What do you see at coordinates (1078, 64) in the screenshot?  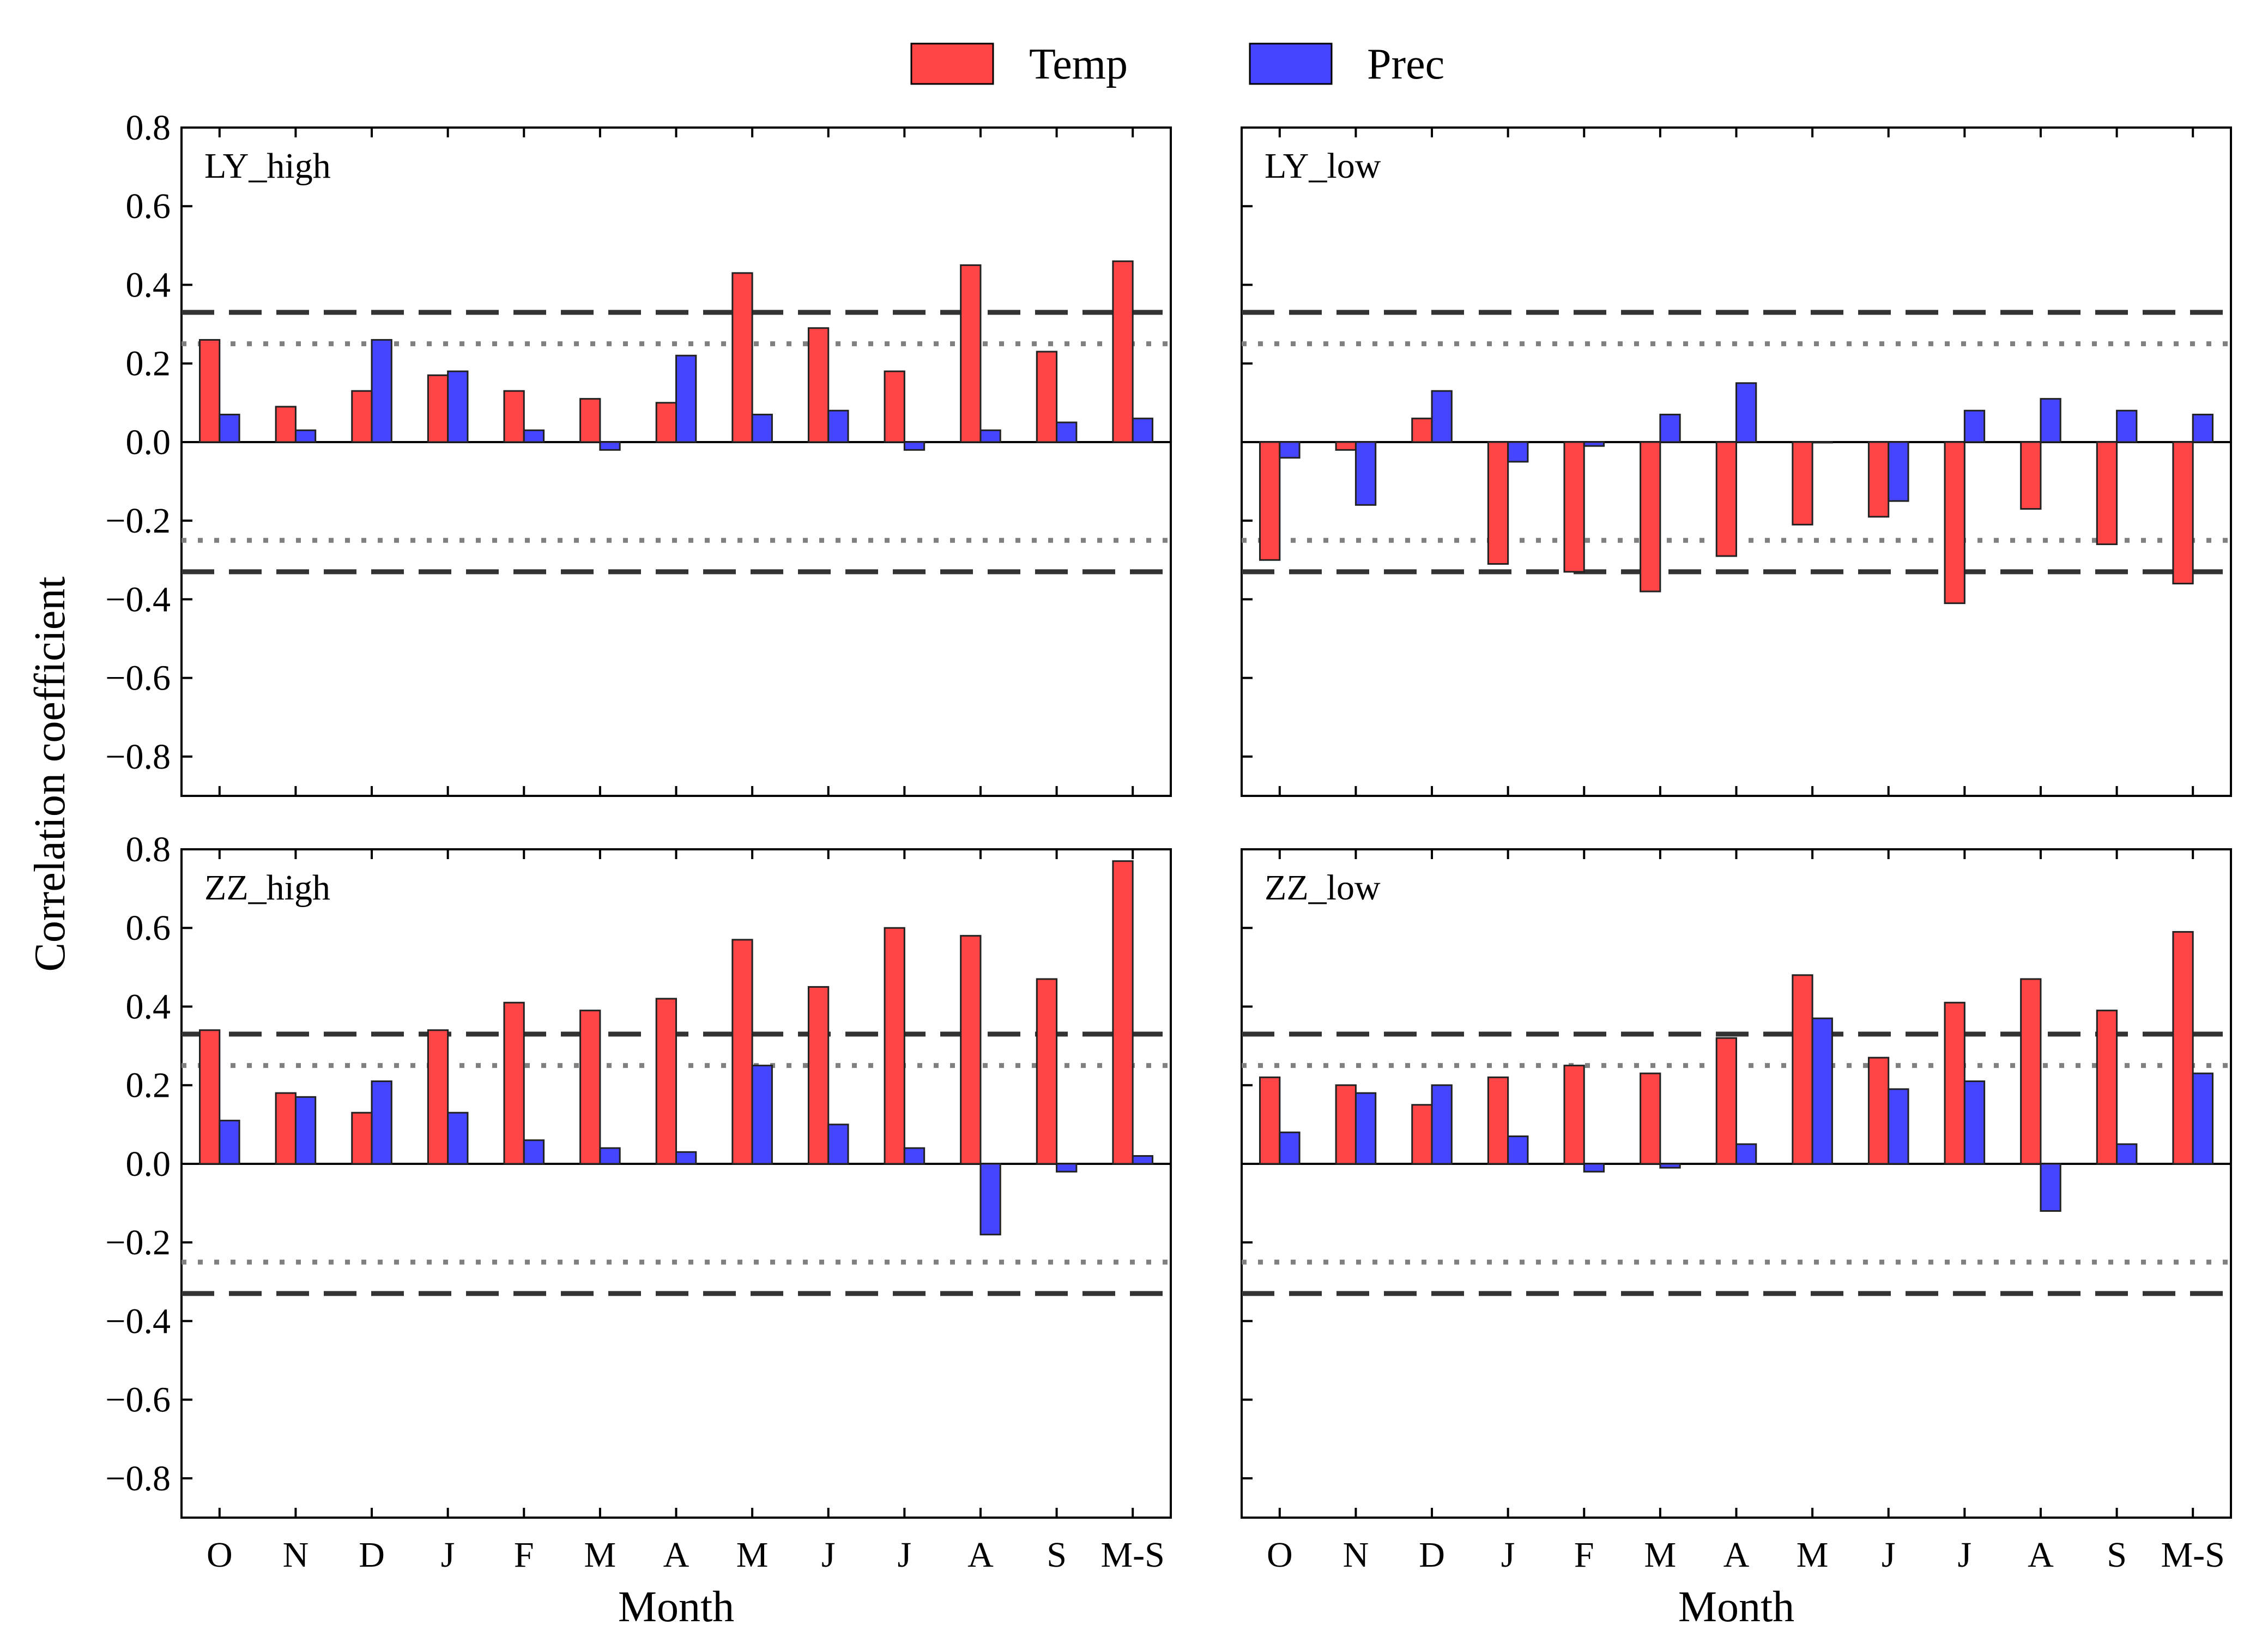 I see `legend-label-temp: Temp` at bounding box center [1078, 64].